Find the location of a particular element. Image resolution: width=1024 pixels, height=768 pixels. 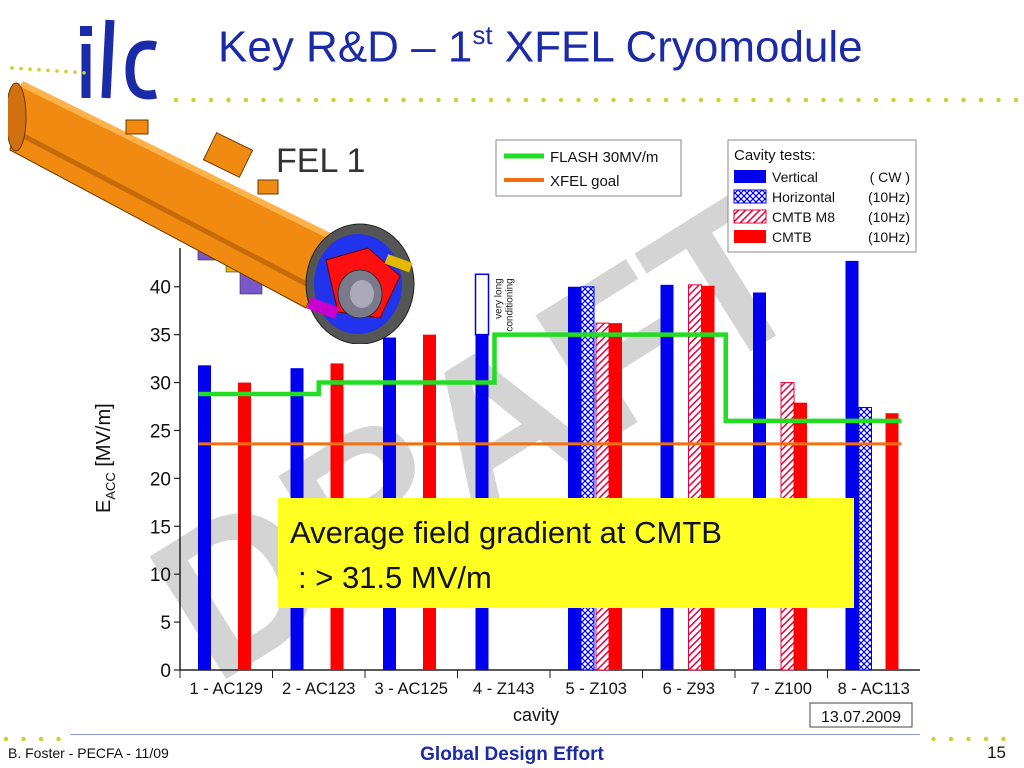

footer-rule is located at coordinates (504, 738).